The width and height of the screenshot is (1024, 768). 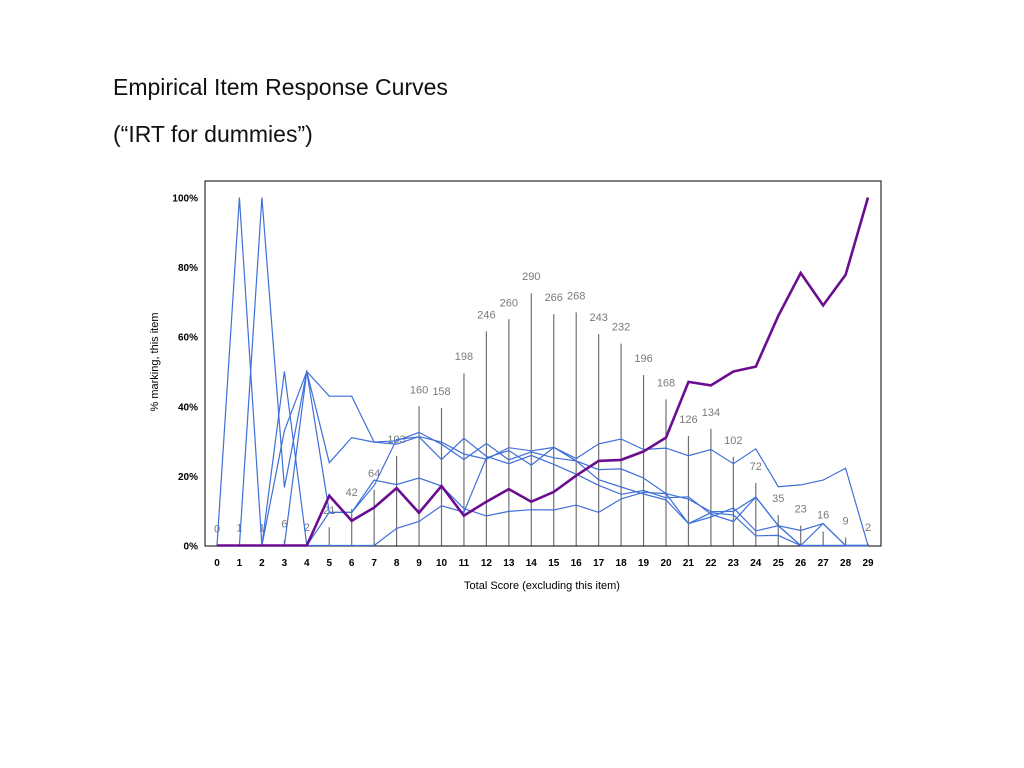 What do you see at coordinates (554, 298) in the screenshot?
I see `count-label: 266` at bounding box center [554, 298].